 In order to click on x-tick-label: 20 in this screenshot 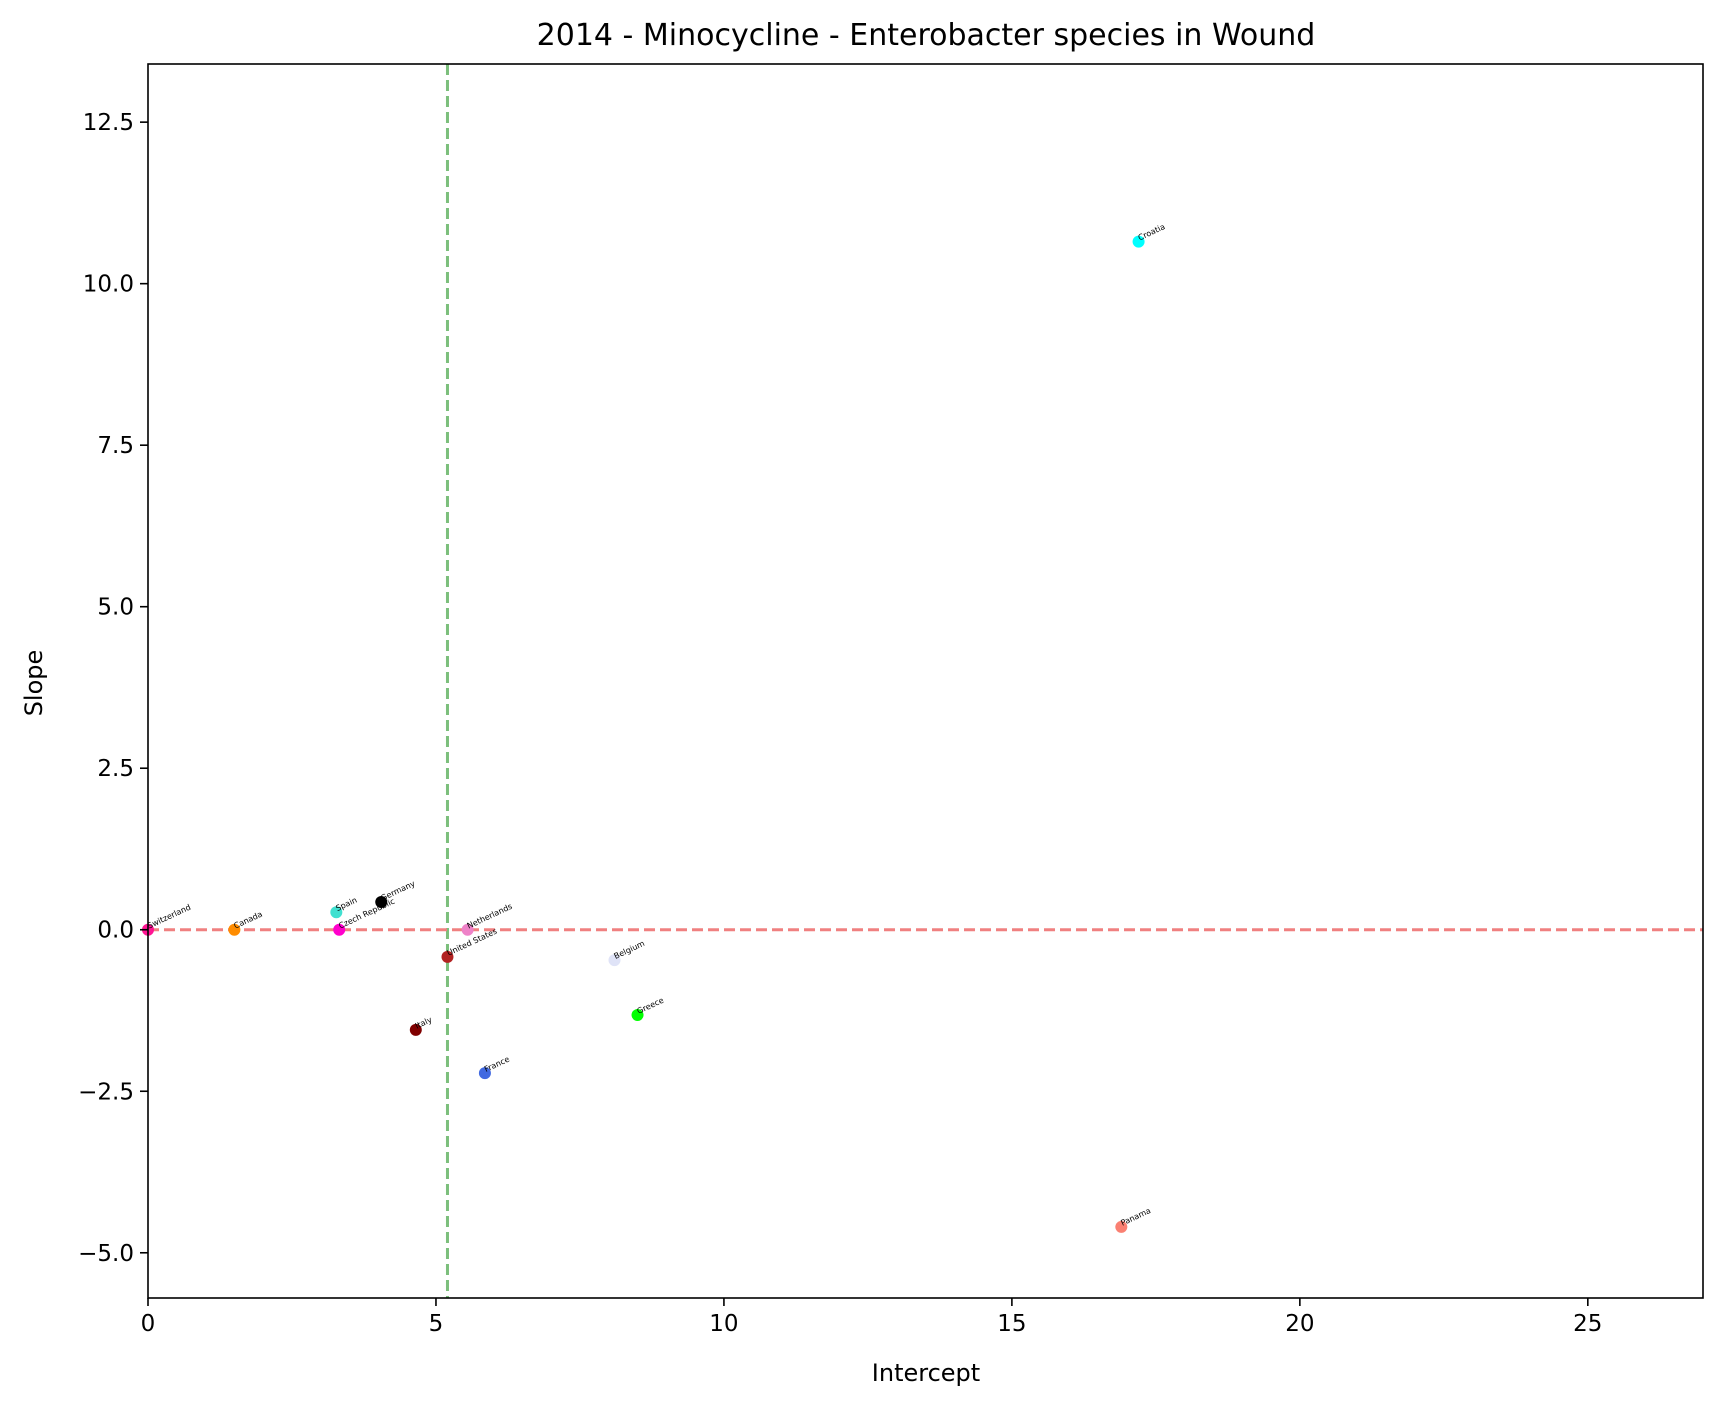, I will do `click(1299, 1324)`.